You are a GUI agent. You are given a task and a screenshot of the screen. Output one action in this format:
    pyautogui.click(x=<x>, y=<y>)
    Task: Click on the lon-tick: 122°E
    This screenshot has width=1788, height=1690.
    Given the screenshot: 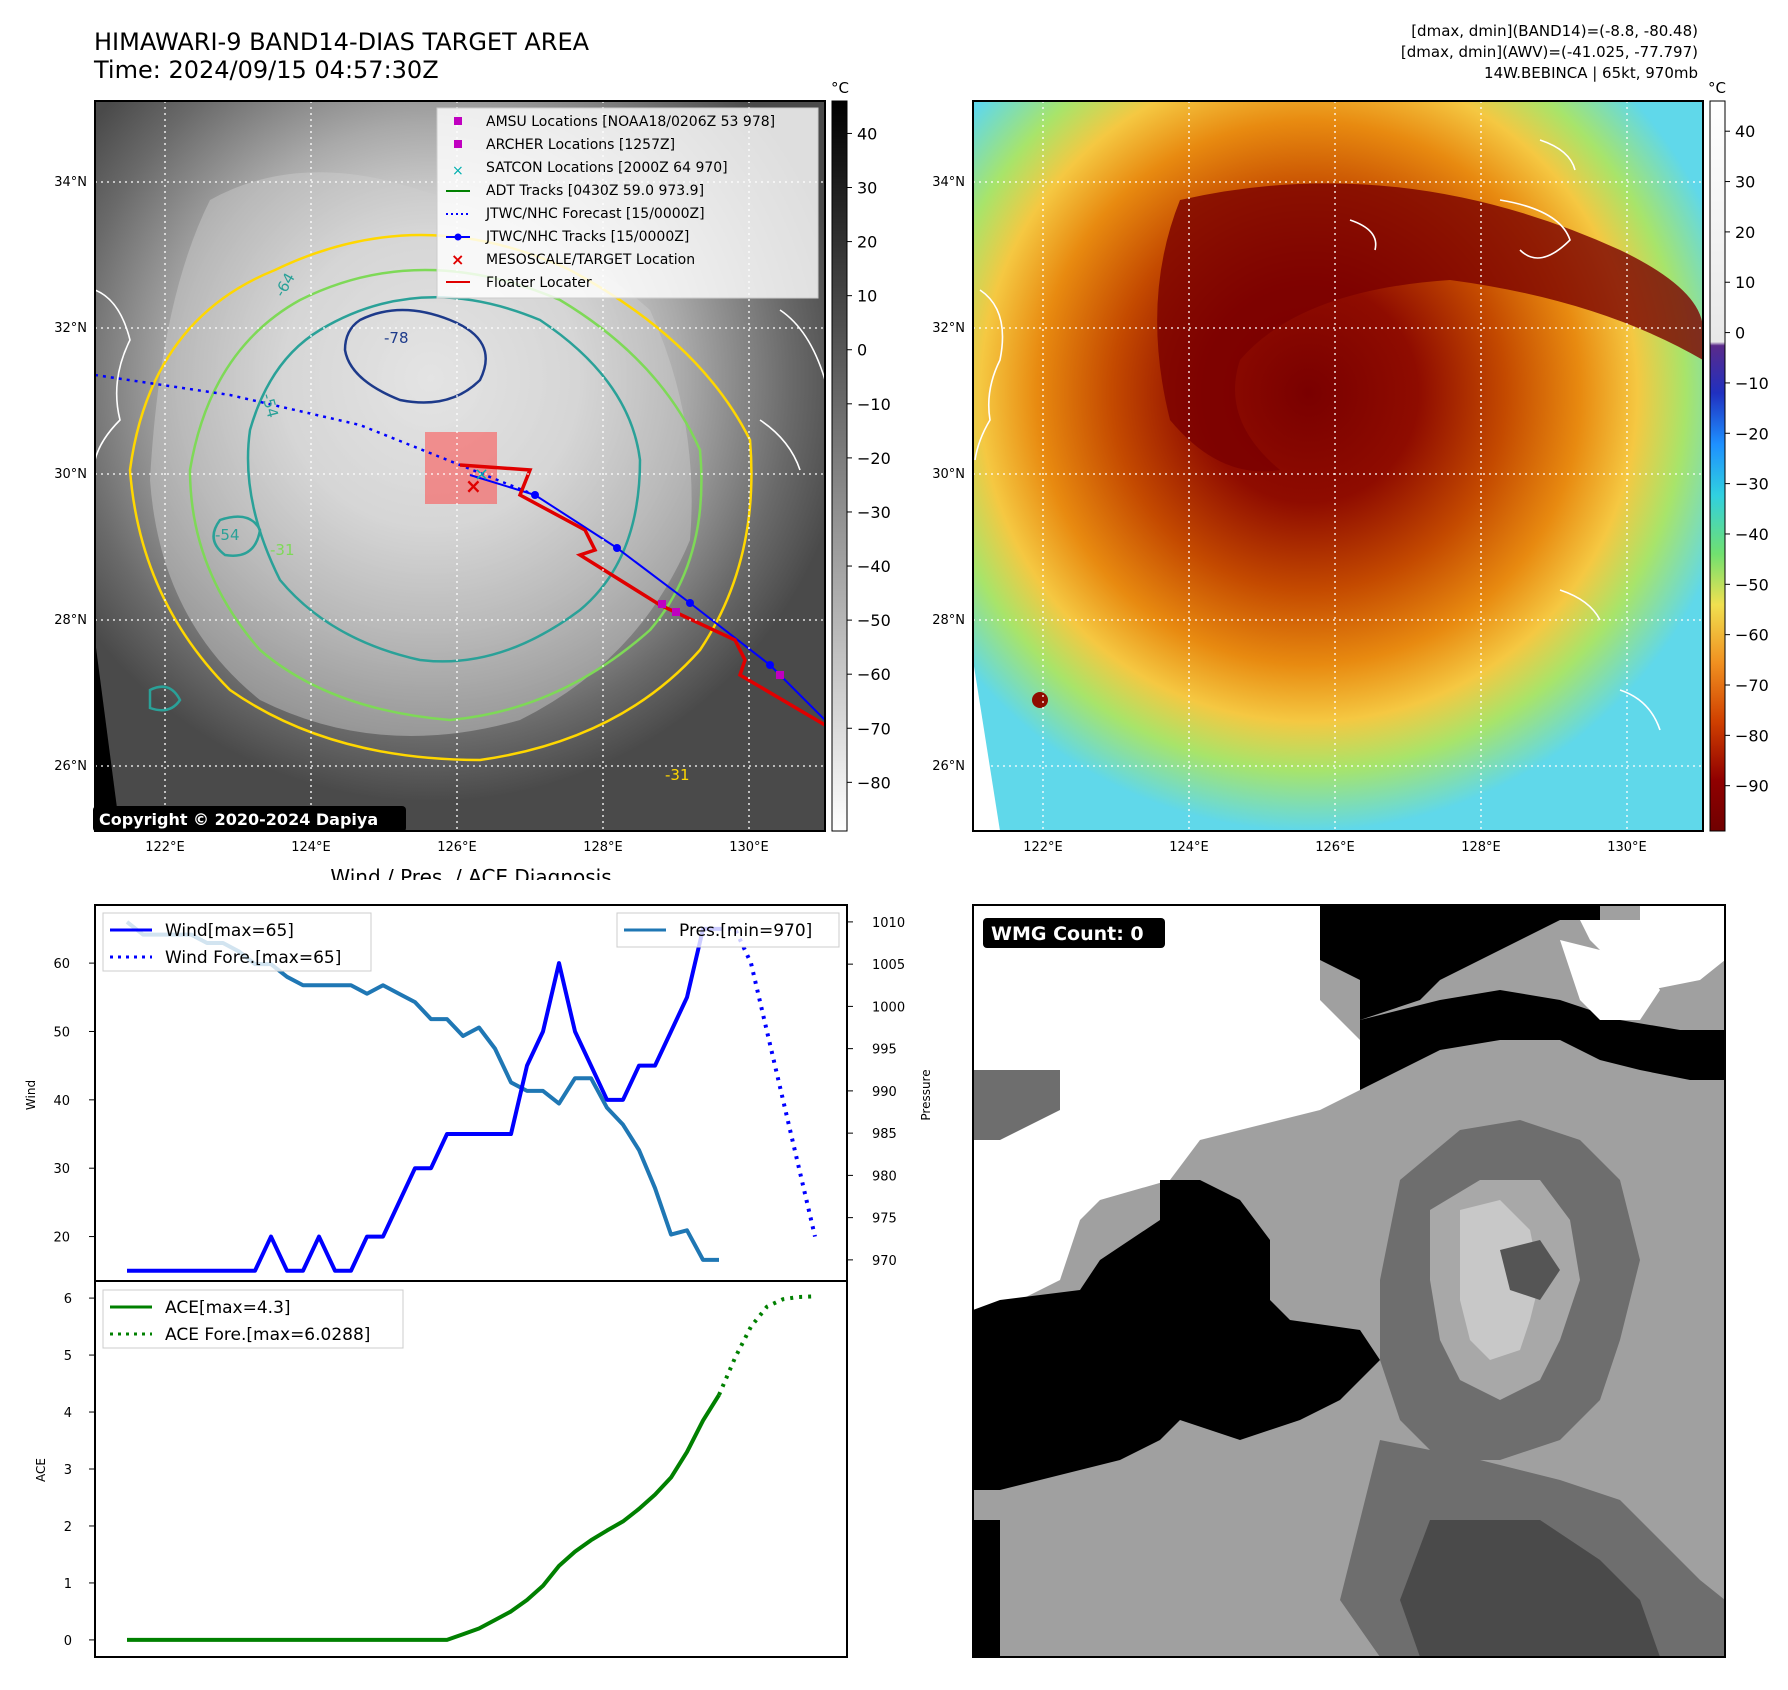 What is the action you would take?
    pyautogui.click(x=165, y=847)
    